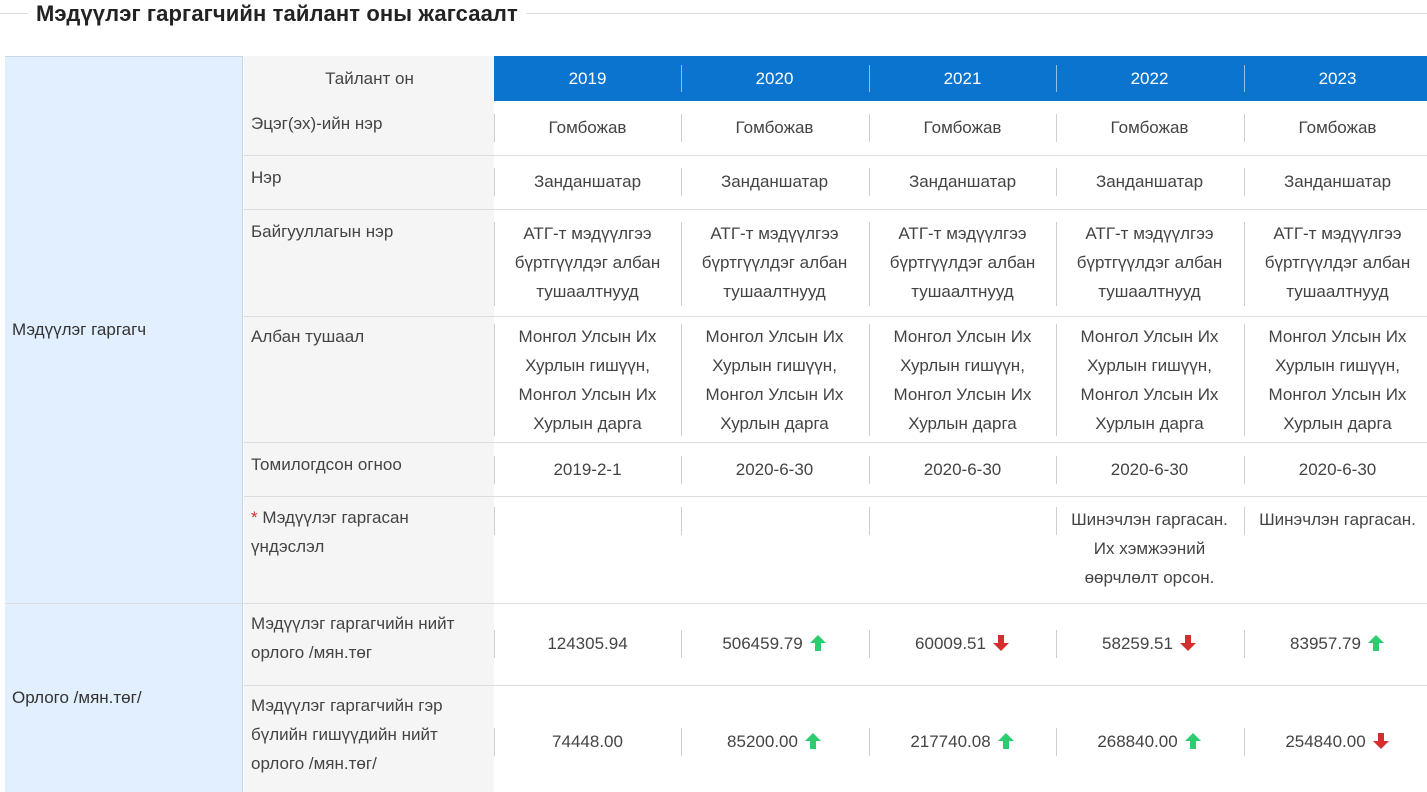  What do you see at coordinates (277, 14) in the screenshot?
I see `page-title: Мэдүүлэг гаргагчийн тайлант оны жагсаалт` at bounding box center [277, 14].